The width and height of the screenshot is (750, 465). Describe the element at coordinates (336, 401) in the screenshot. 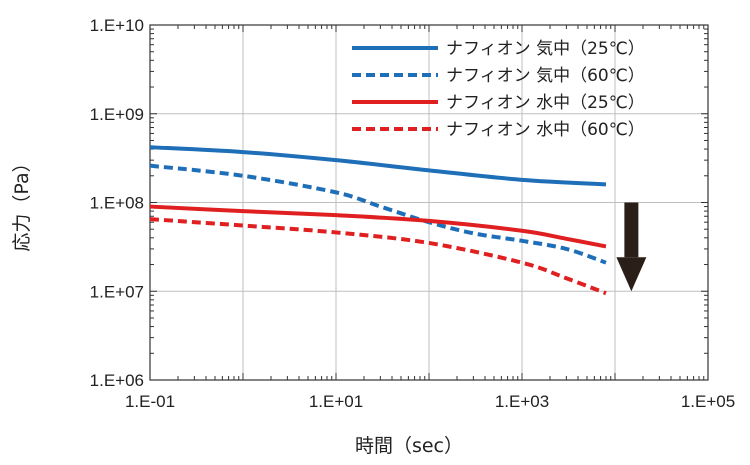

I see `x-tick-label: 1.E+01` at that location.